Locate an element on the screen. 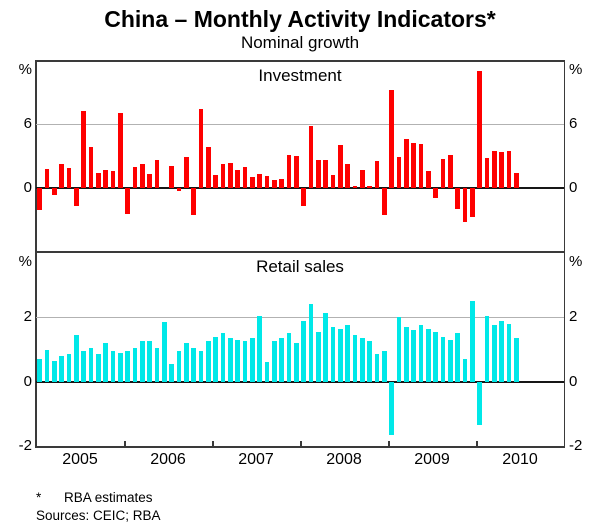 Image resolution: width=600 pixels, height=527 pixels. x-year-label: 2009 is located at coordinates (432, 459).